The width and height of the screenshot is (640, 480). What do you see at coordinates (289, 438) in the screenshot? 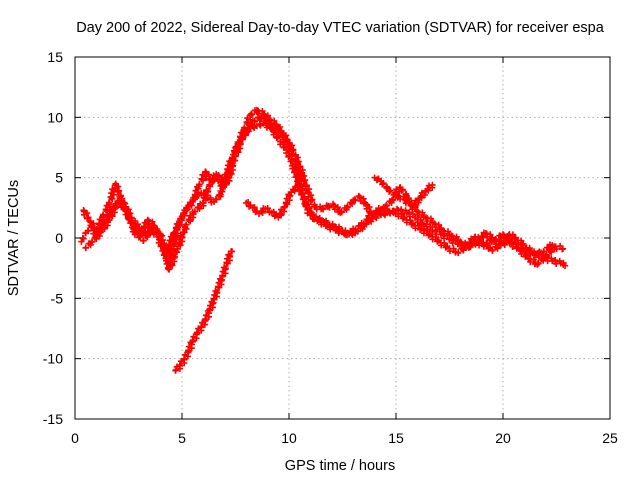
I see `x-tick-label: 10` at bounding box center [289, 438].